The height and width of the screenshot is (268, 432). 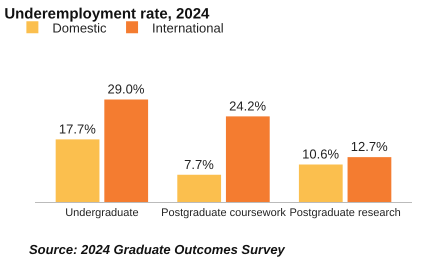 I want to click on source-note: Source: 2024 Graduate Outcomes Survey, so click(x=157, y=249).